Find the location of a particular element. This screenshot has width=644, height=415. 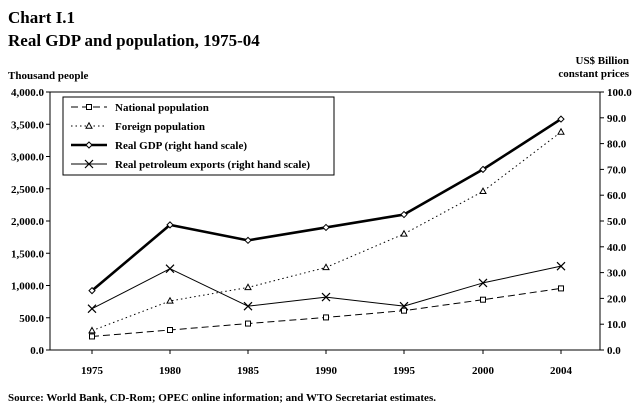

right-axis-tick-label: 70.0 is located at coordinates (617, 170).